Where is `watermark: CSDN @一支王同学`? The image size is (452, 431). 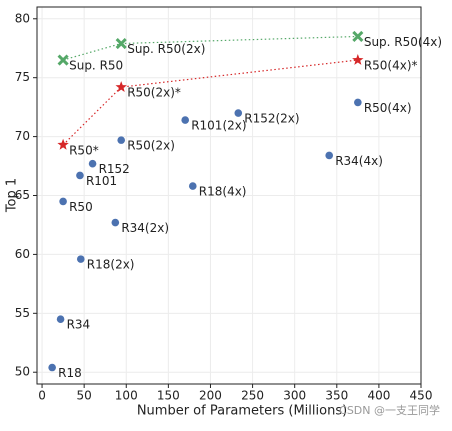 watermark: CSDN @一支王同学 is located at coordinates (389, 410).